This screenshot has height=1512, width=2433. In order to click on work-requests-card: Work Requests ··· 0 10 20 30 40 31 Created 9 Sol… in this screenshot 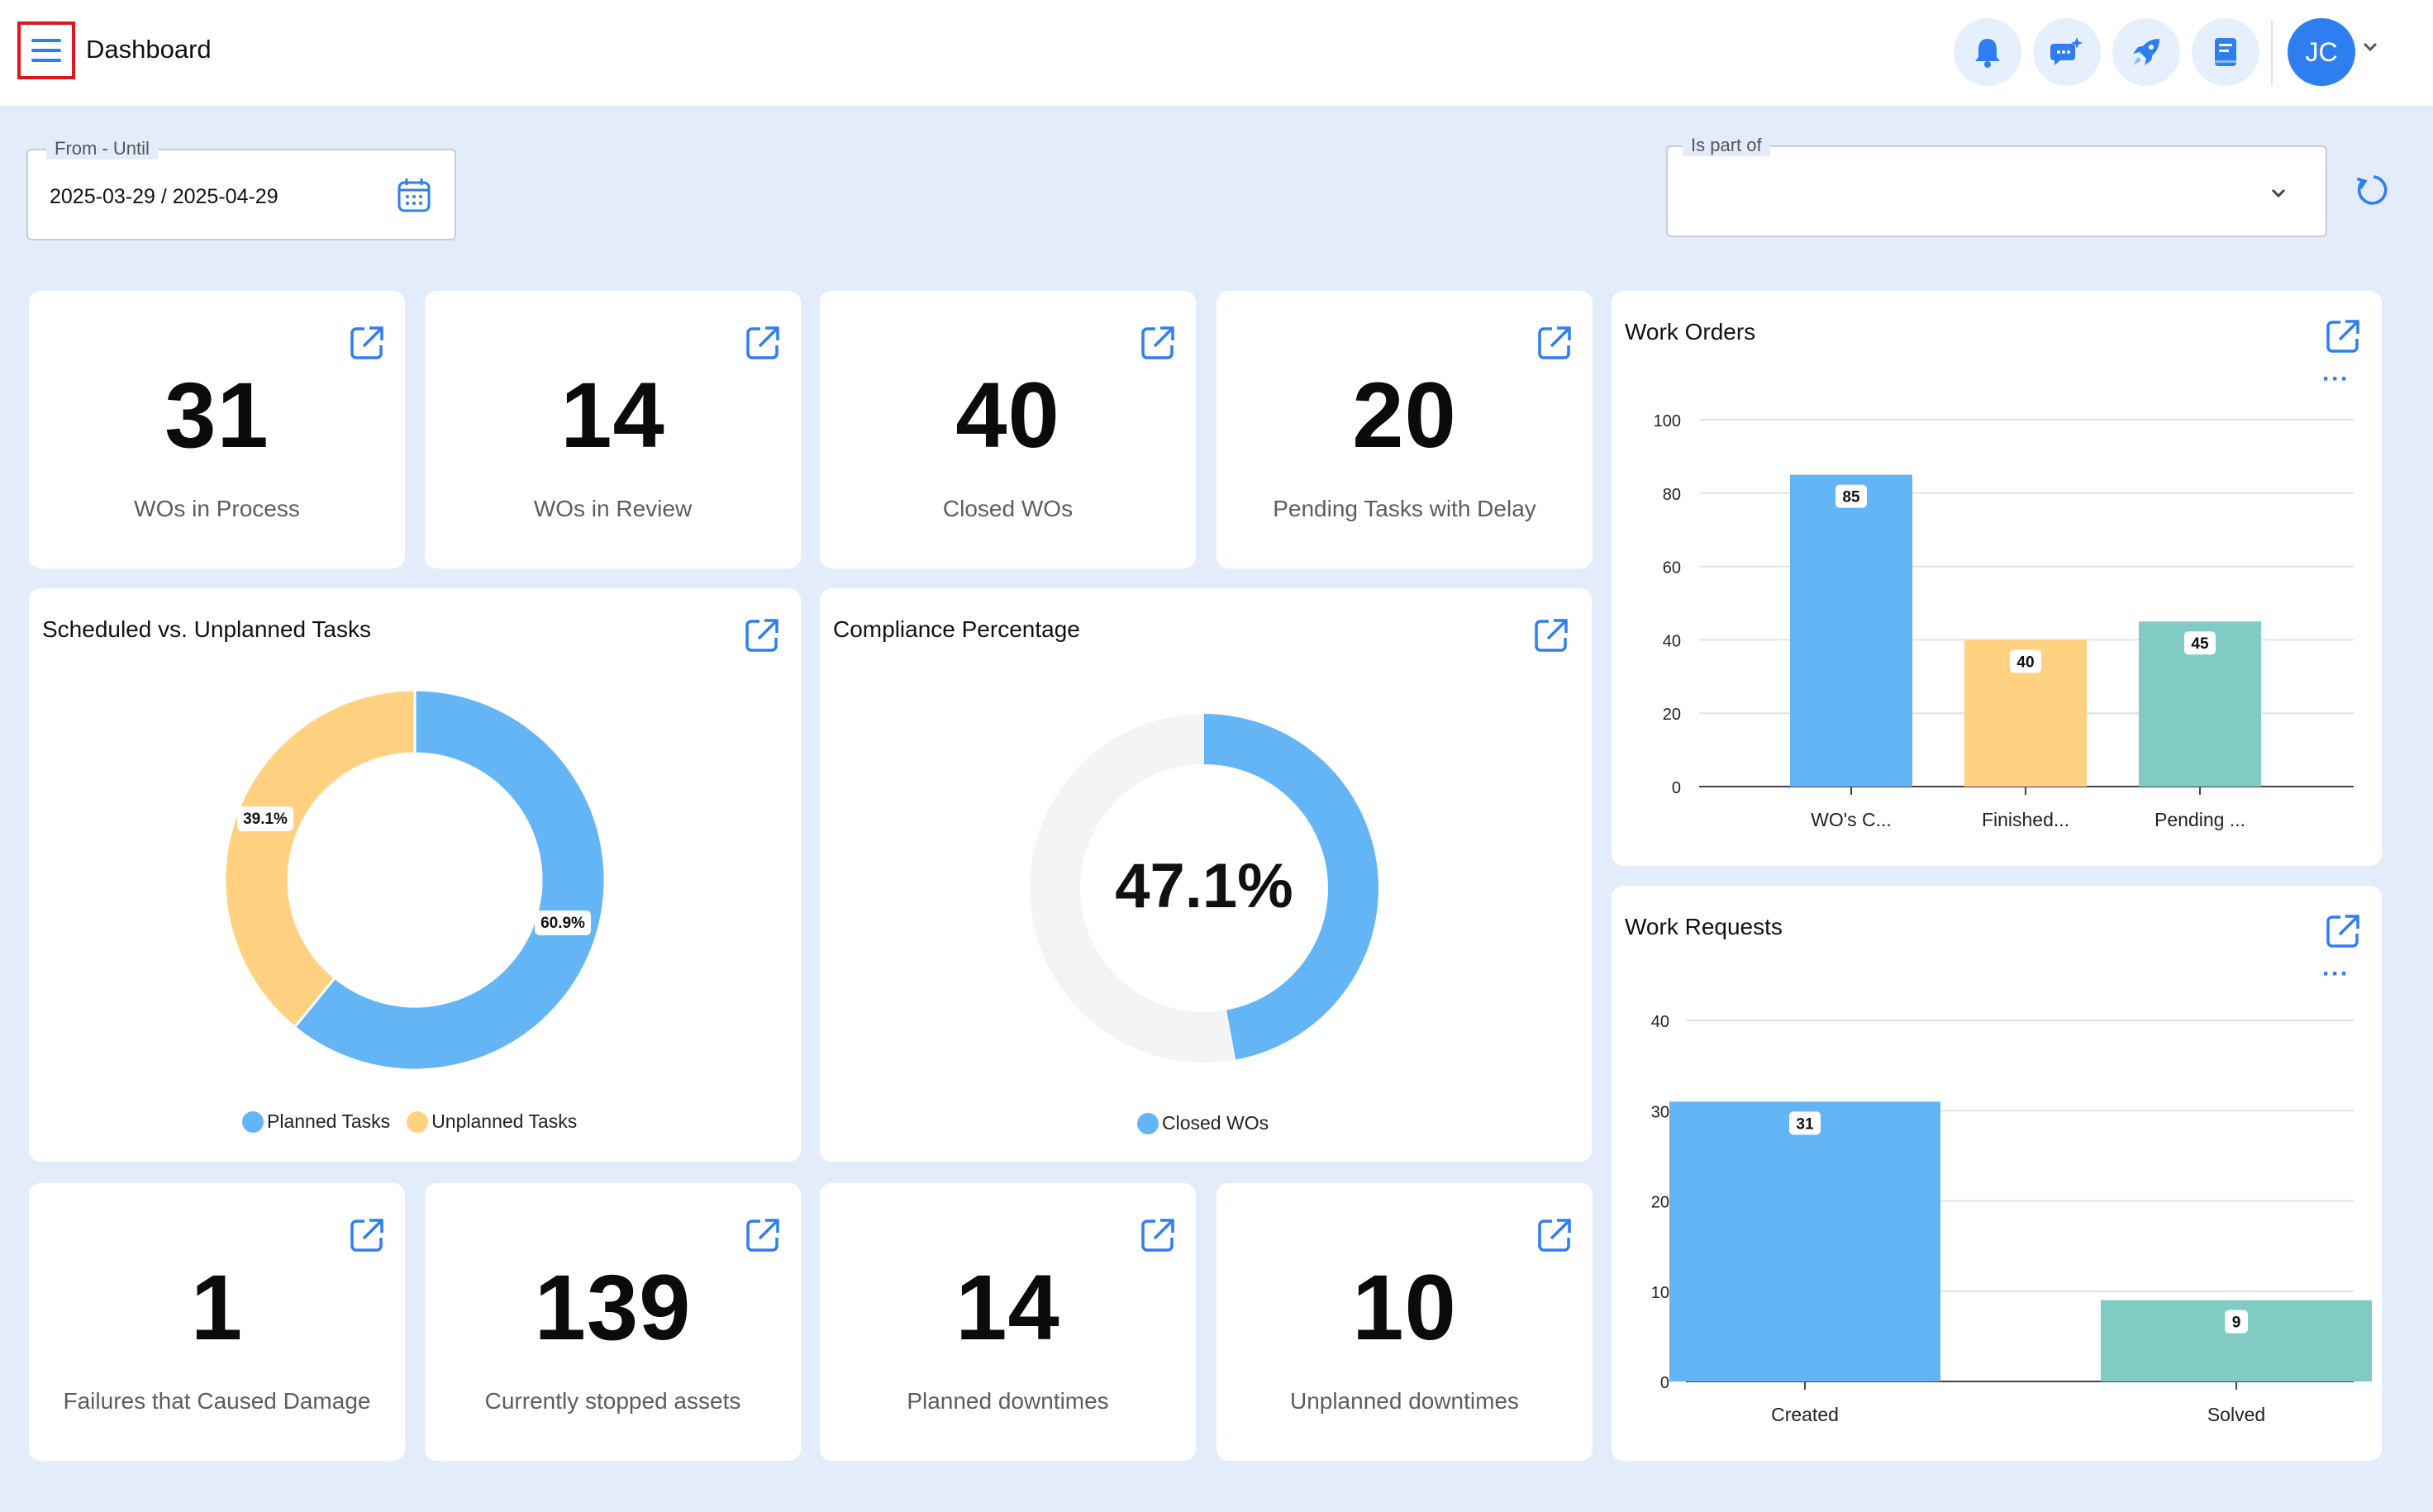, I will do `click(1997, 1173)`.